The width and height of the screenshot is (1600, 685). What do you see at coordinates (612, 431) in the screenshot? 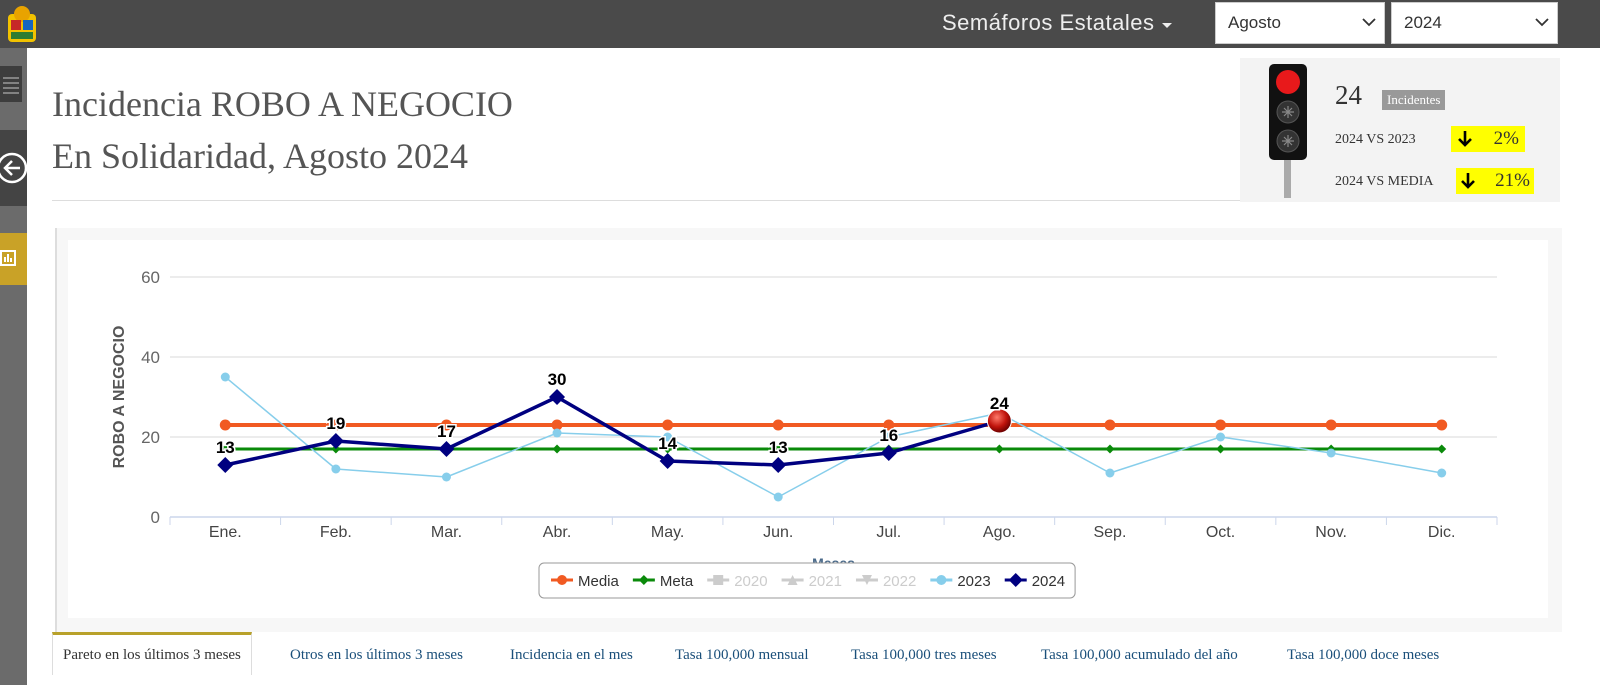
I see `series-line` at bounding box center [612, 431].